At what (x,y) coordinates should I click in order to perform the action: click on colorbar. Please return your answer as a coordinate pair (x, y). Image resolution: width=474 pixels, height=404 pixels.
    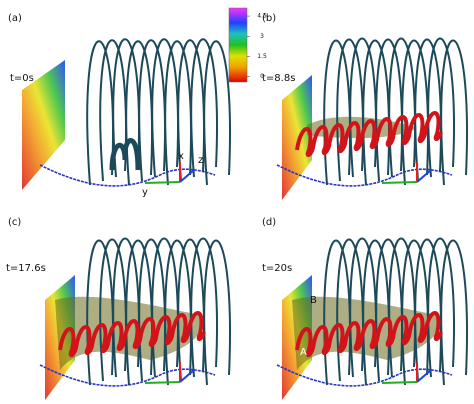
    Looking at the image, I should click on (238, 45).